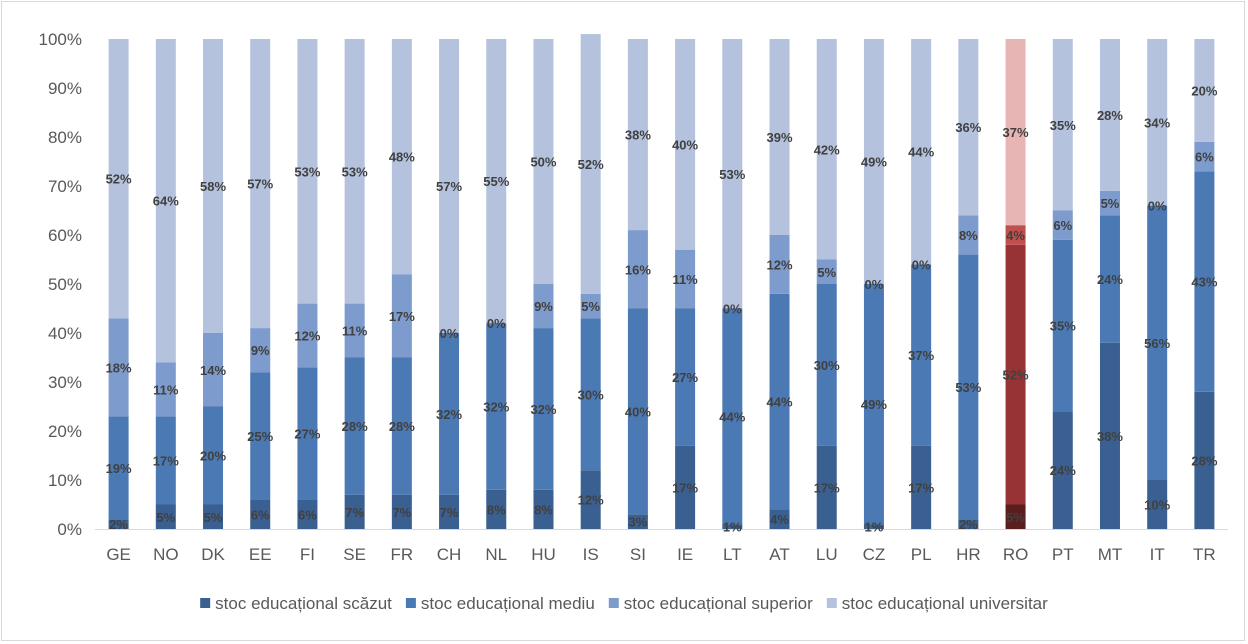 Image resolution: width=1248 pixels, height=644 pixels. I want to click on x-tick-label: GE, so click(118, 554).